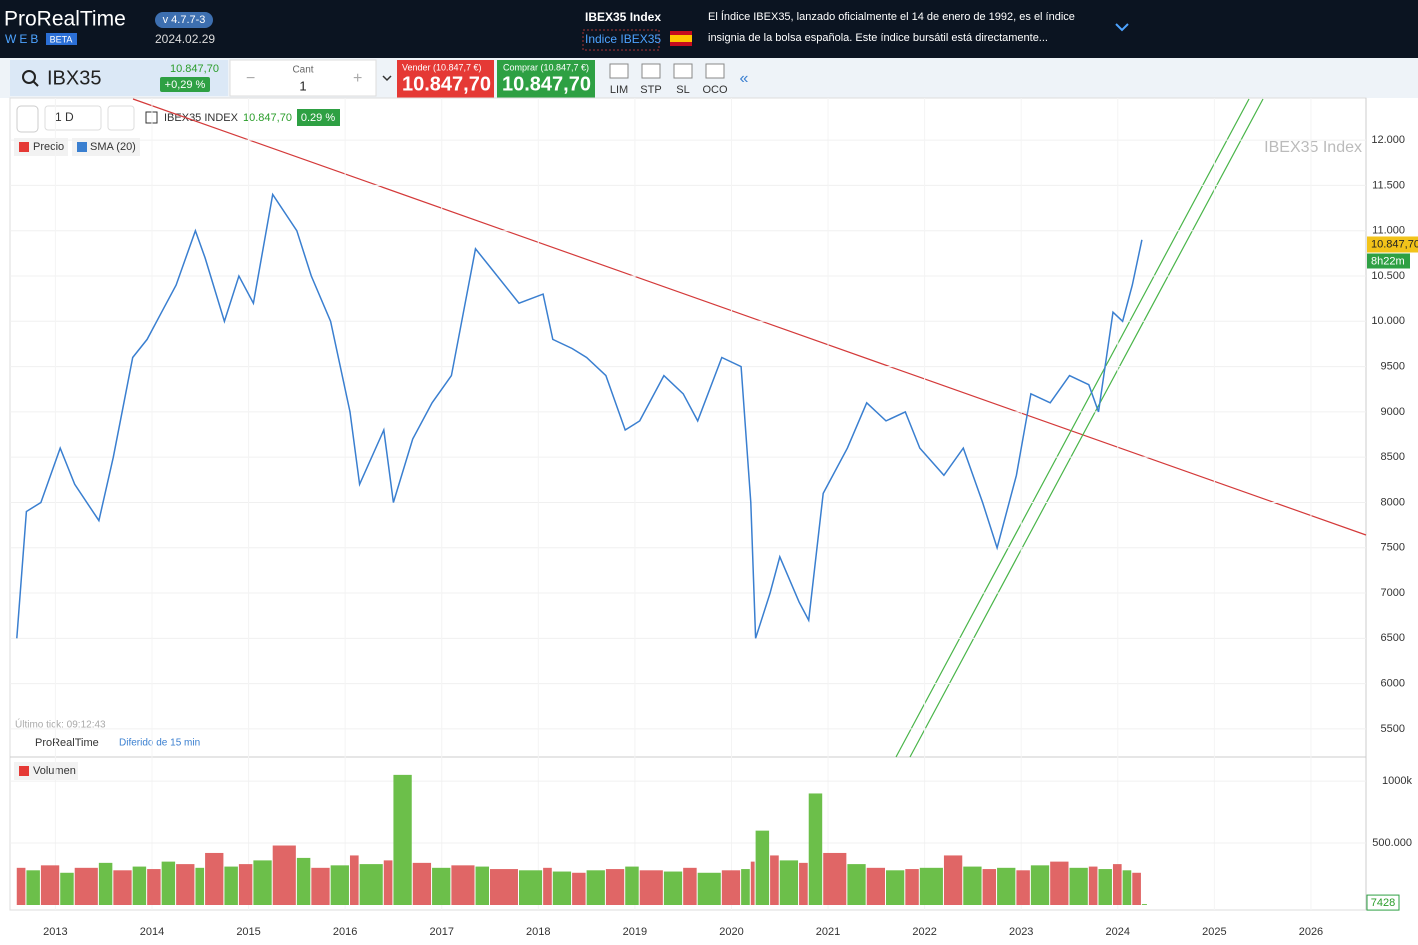 This screenshot has width=1418, height=945. Describe the element at coordinates (1388, 321) in the screenshot. I see `y-tick-label: 10.000` at that location.